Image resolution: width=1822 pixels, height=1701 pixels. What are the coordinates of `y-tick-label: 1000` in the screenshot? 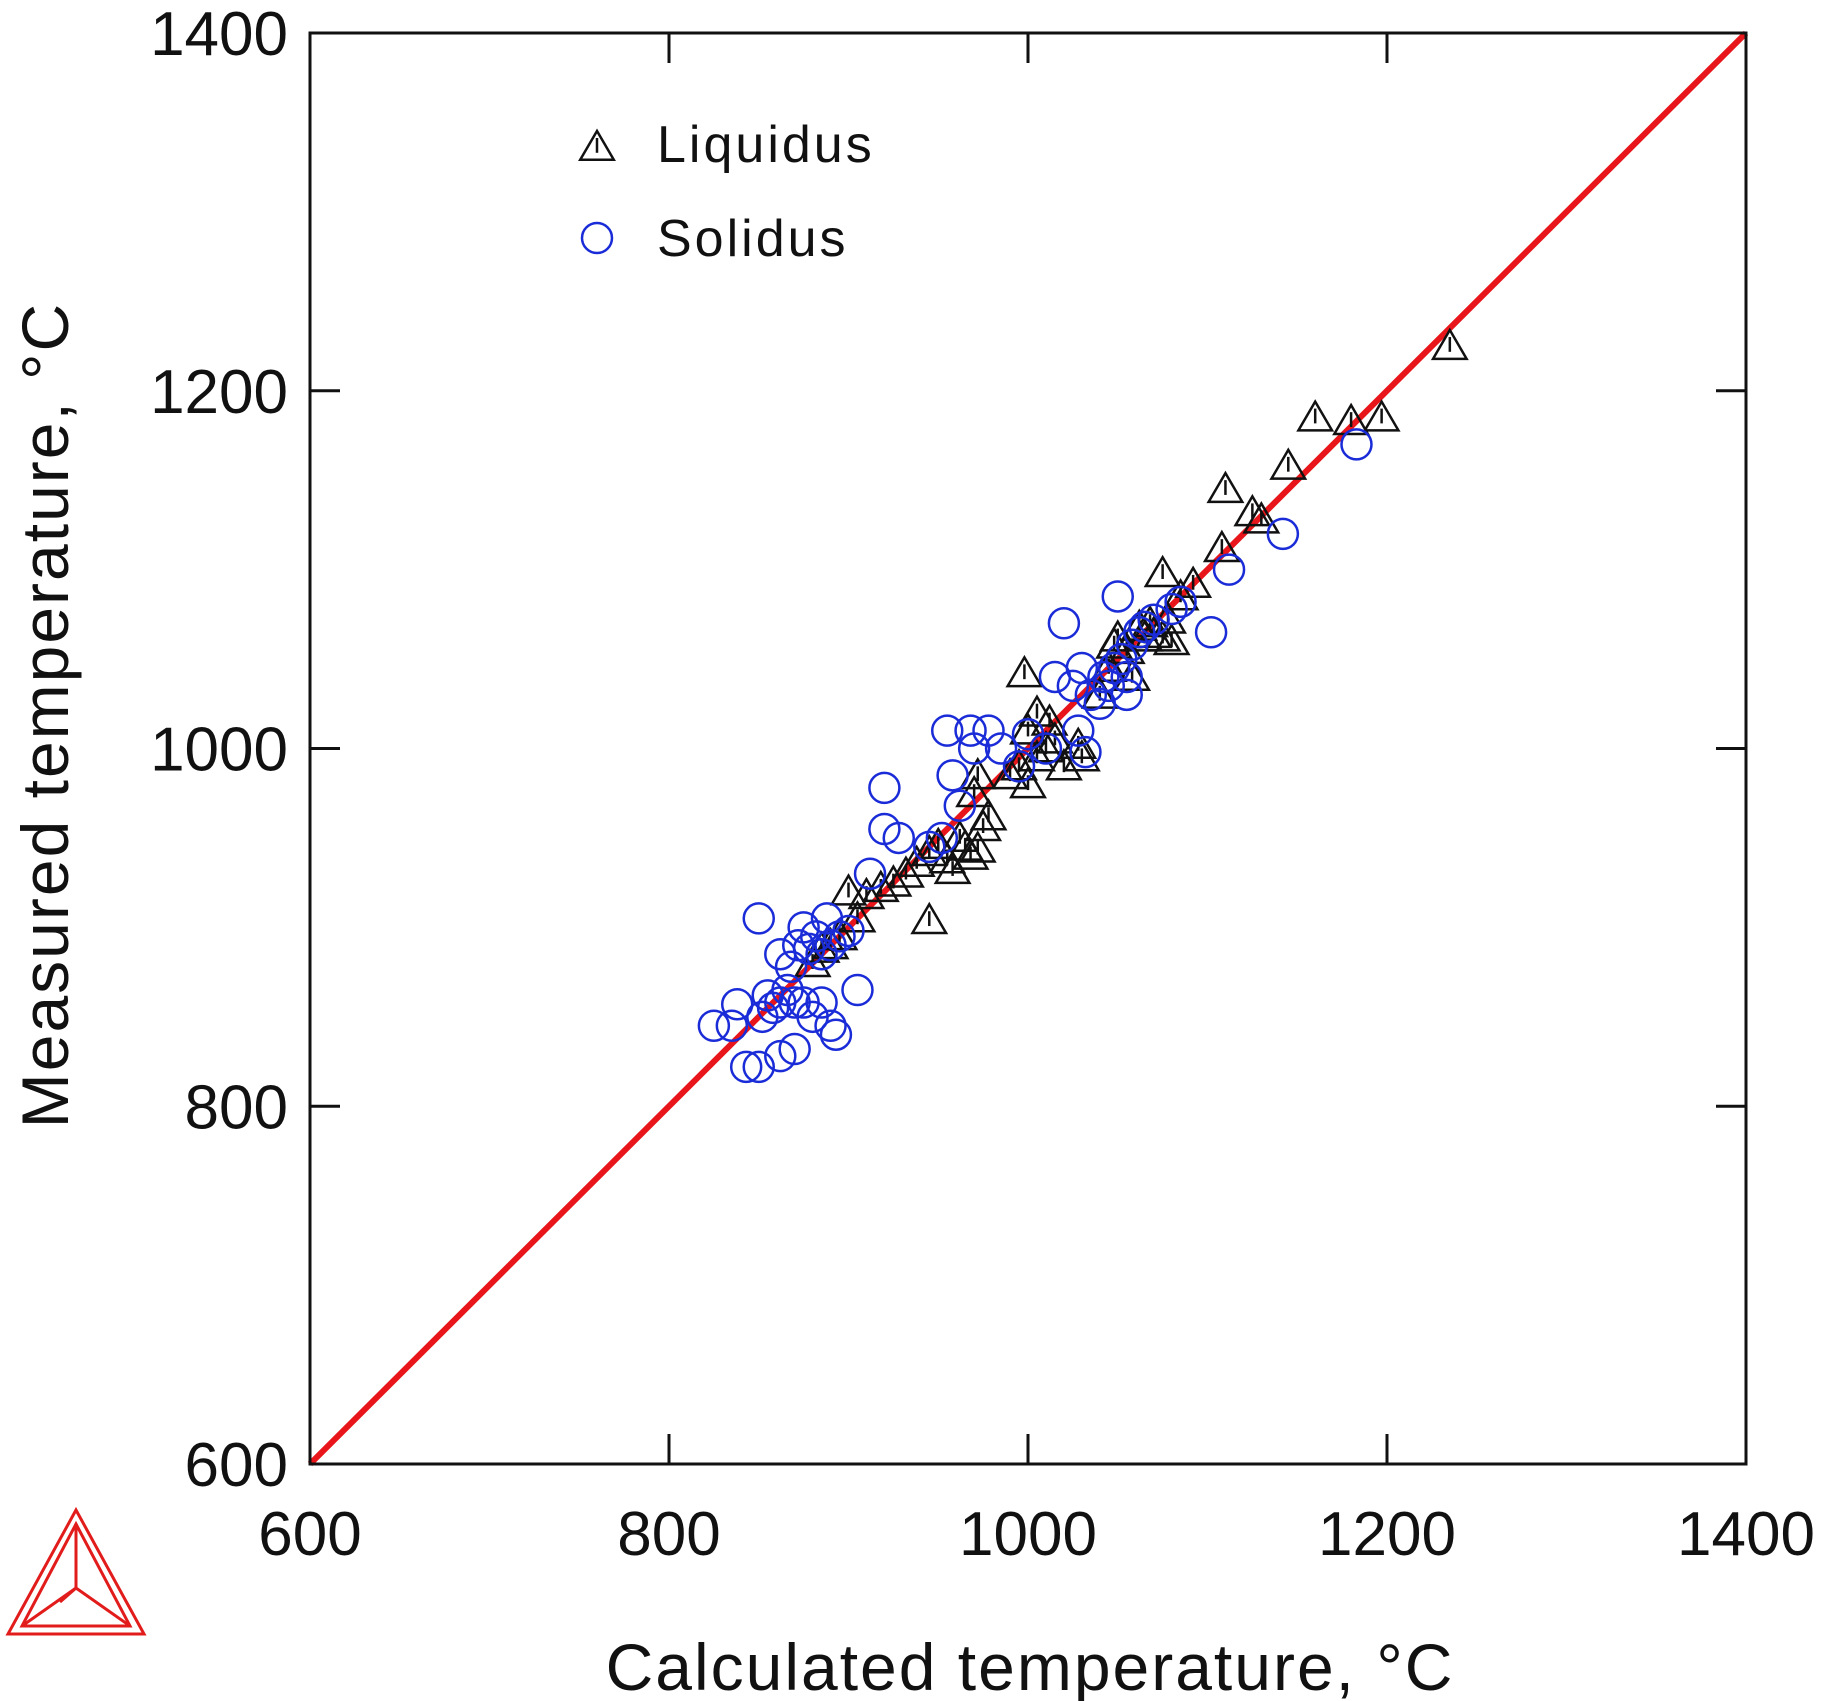 It's located at (219, 750).